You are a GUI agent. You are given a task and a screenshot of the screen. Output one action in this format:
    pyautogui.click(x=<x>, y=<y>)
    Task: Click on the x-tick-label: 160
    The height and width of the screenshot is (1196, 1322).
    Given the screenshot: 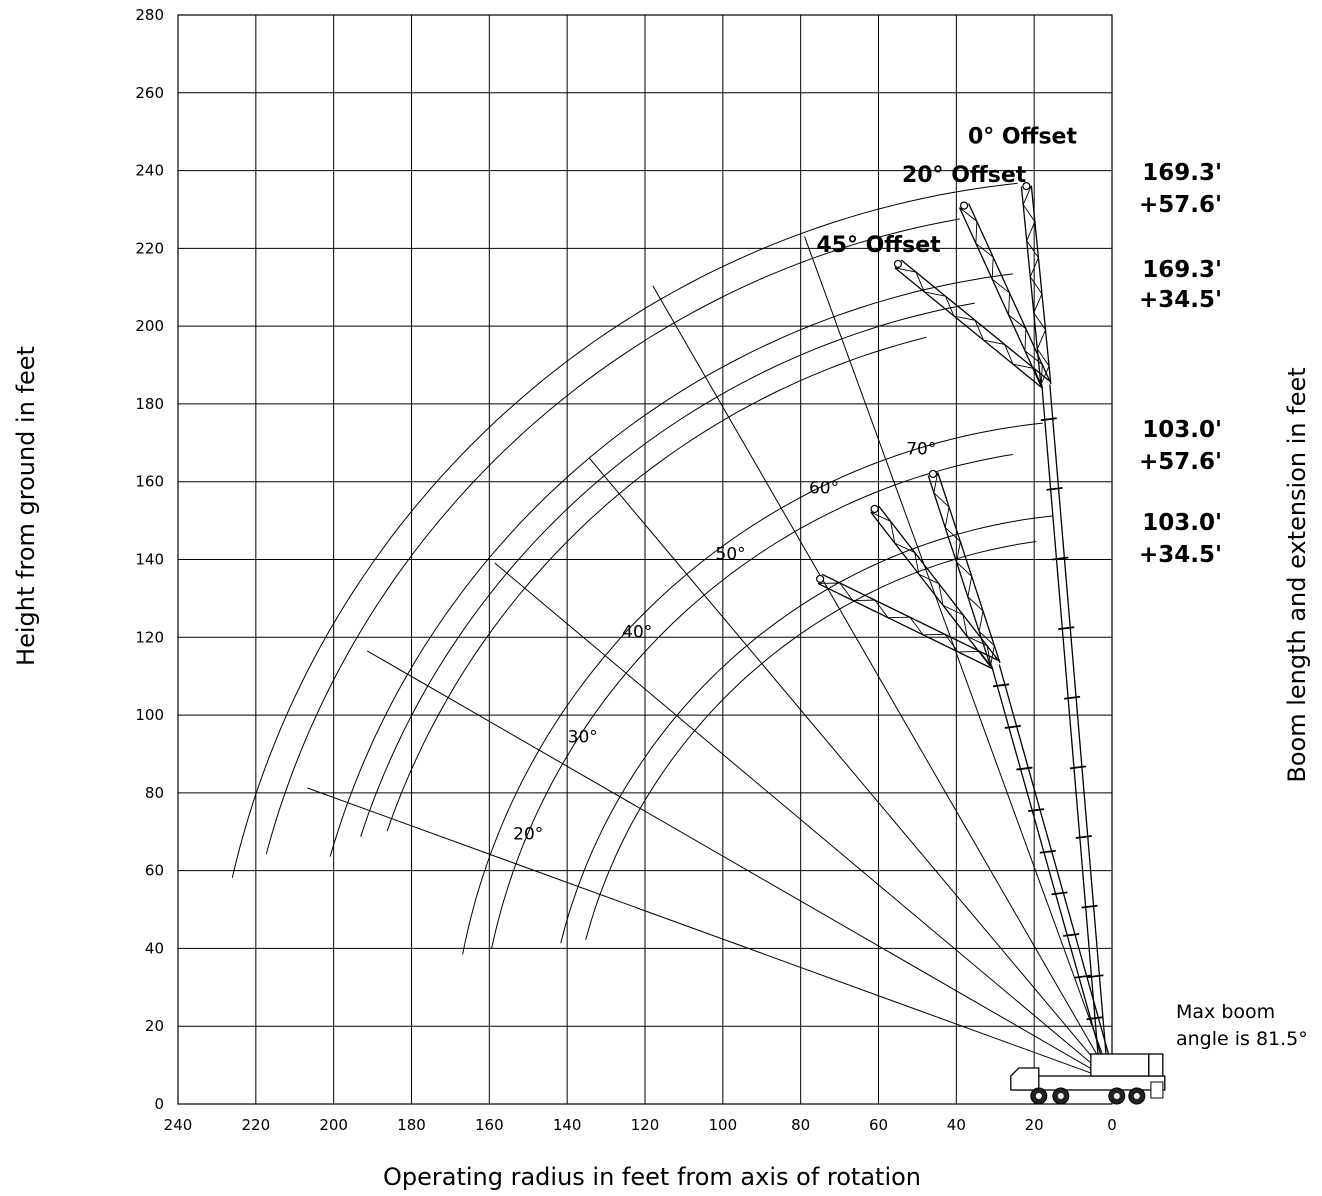 What is the action you would take?
    pyautogui.click(x=489, y=1125)
    